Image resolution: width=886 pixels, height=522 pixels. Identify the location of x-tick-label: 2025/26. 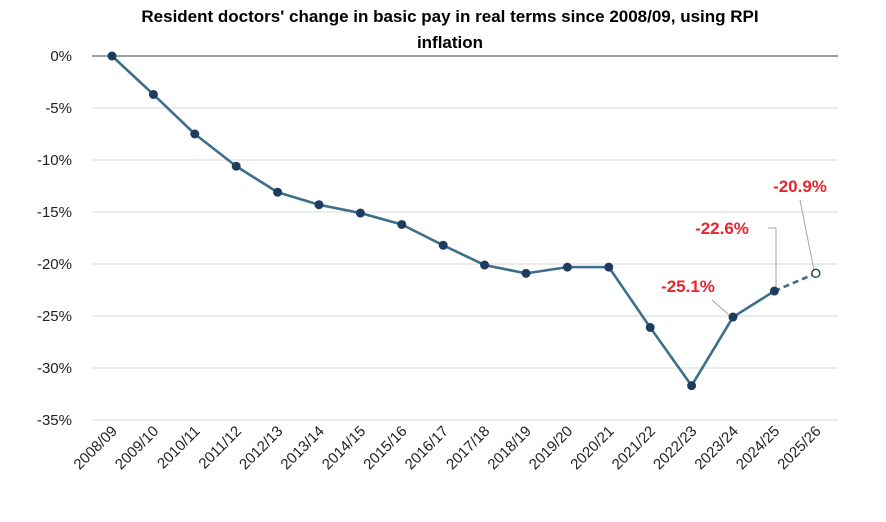
(799, 448).